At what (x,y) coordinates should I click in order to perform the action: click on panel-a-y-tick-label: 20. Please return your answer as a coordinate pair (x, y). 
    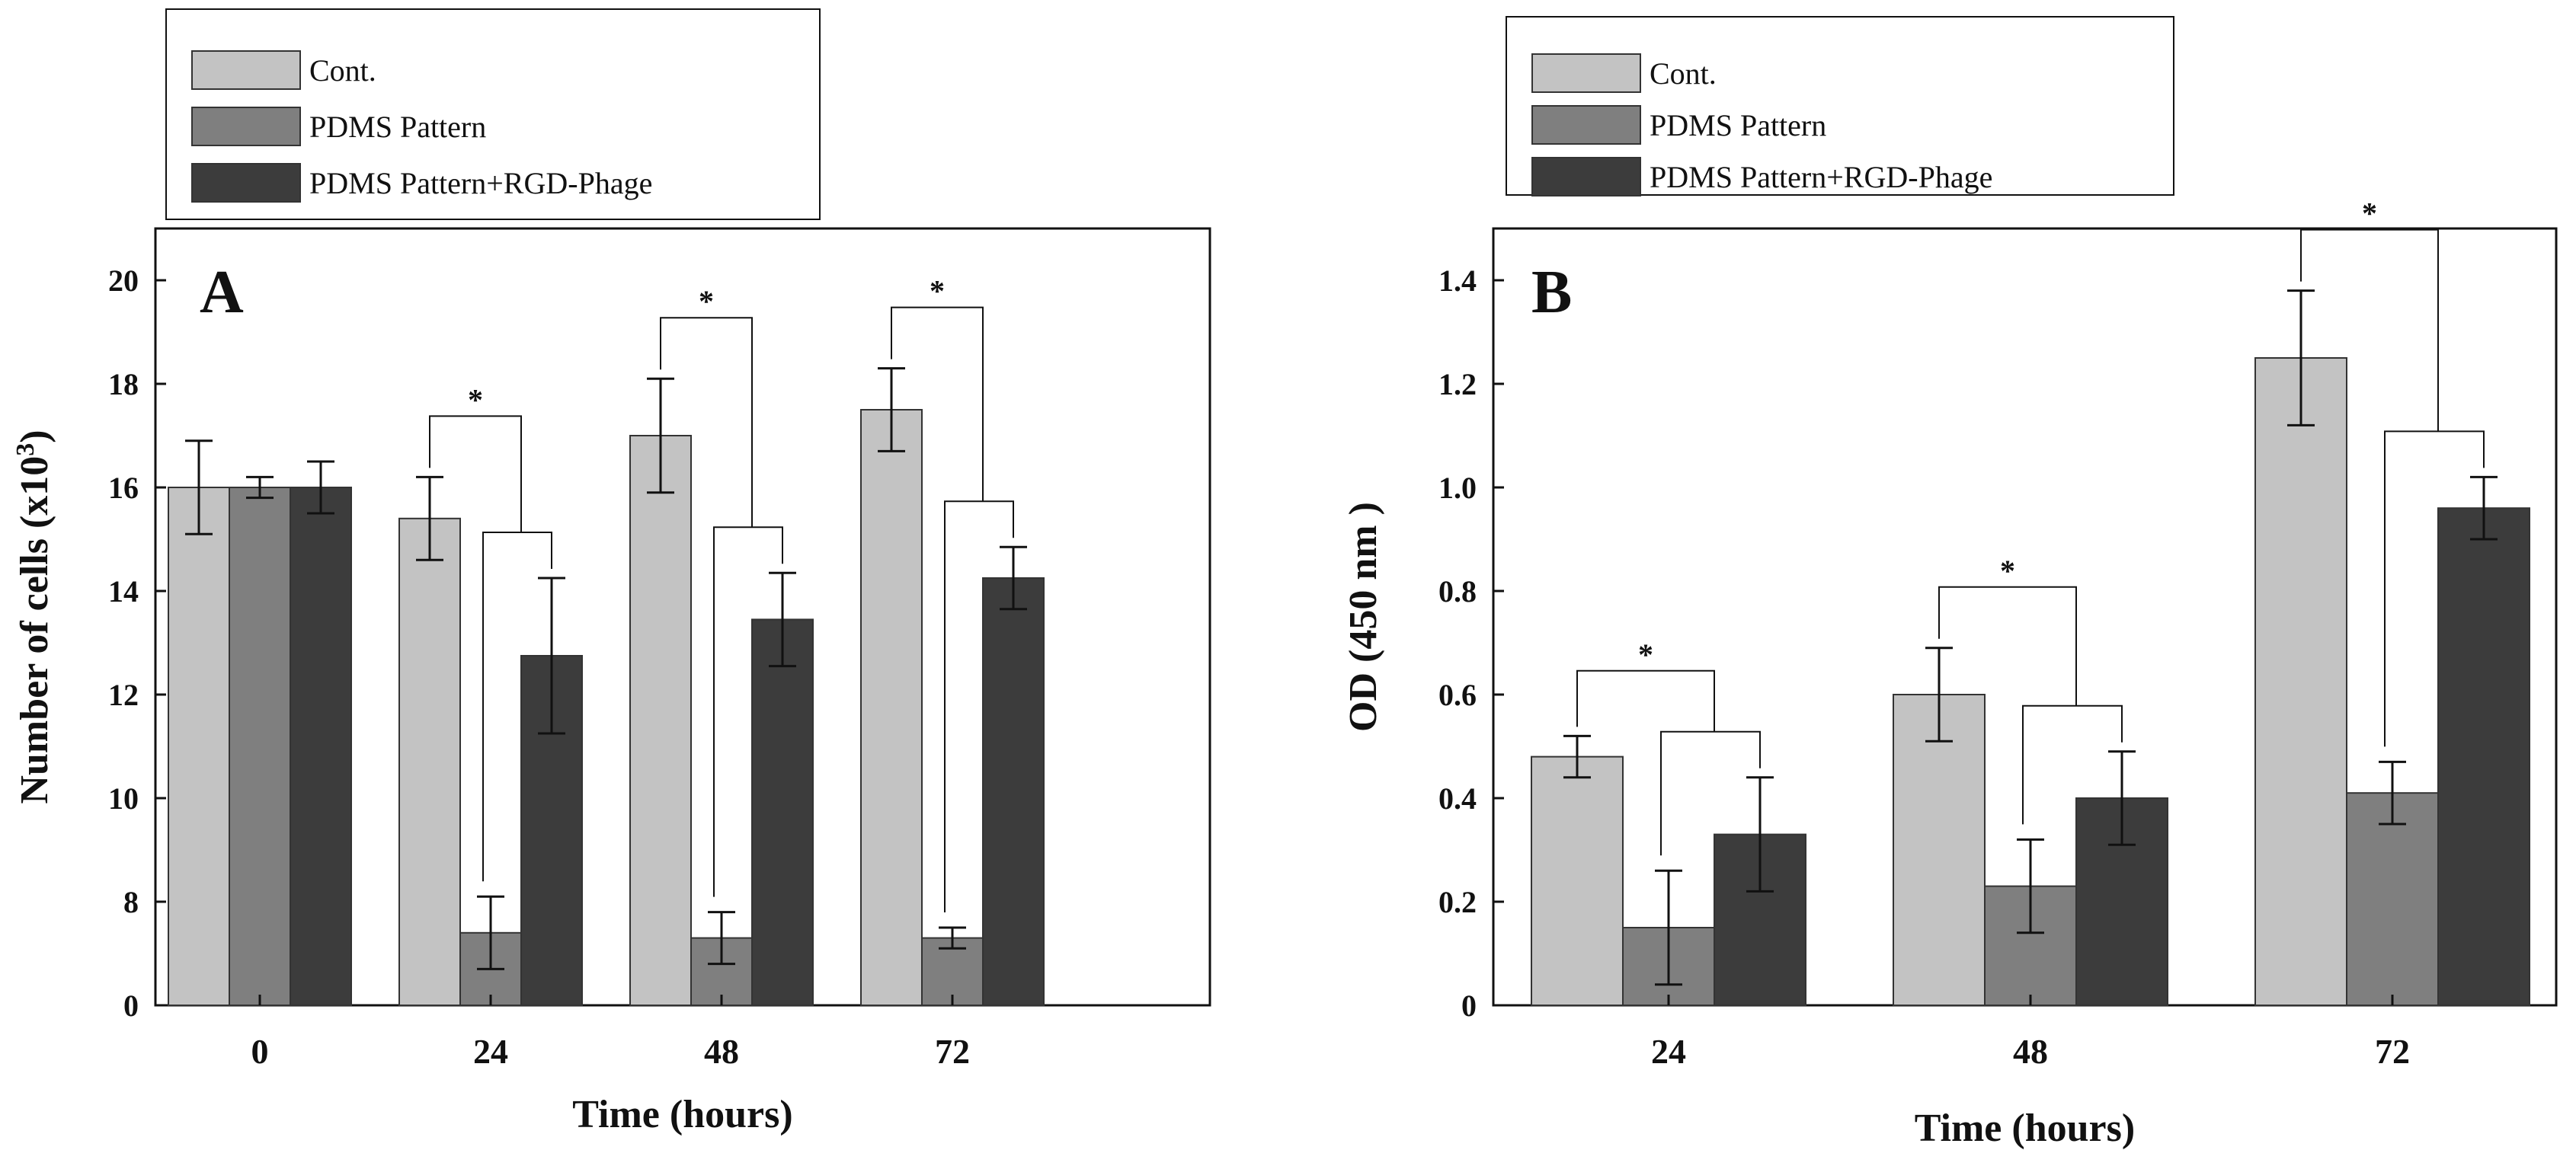
    Looking at the image, I should click on (123, 281).